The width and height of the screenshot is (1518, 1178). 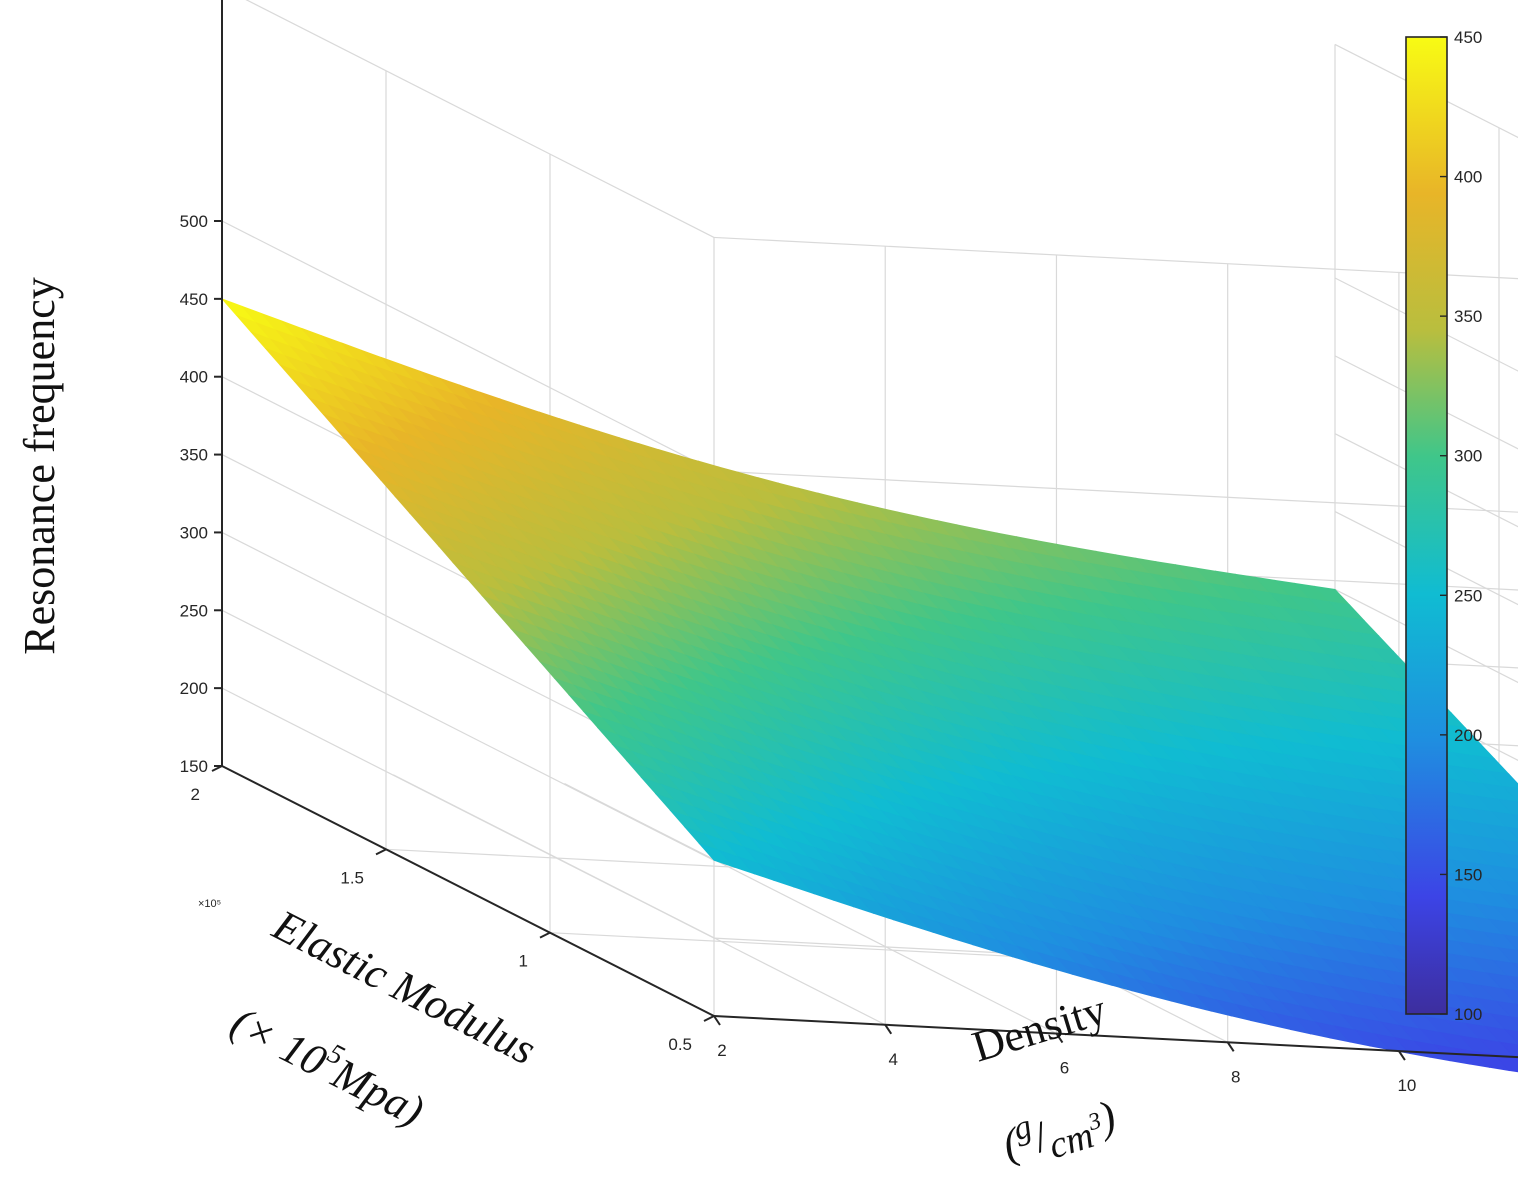 What do you see at coordinates (194, 532) in the screenshot?
I see `z-tick-label: 300` at bounding box center [194, 532].